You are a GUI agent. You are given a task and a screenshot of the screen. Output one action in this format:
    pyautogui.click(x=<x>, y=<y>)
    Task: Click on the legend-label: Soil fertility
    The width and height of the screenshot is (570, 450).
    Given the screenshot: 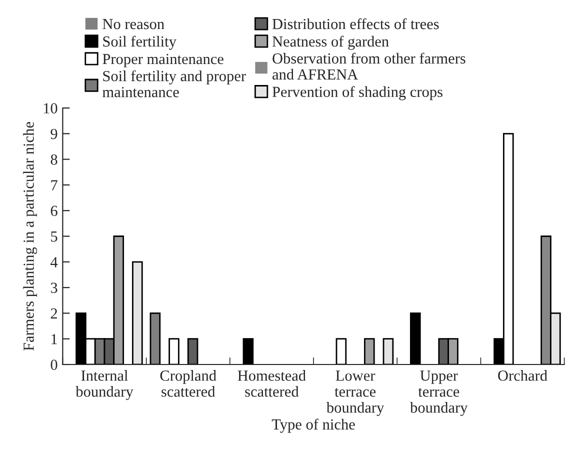 What is the action you would take?
    pyautogui.click(x=139, y=43)
    